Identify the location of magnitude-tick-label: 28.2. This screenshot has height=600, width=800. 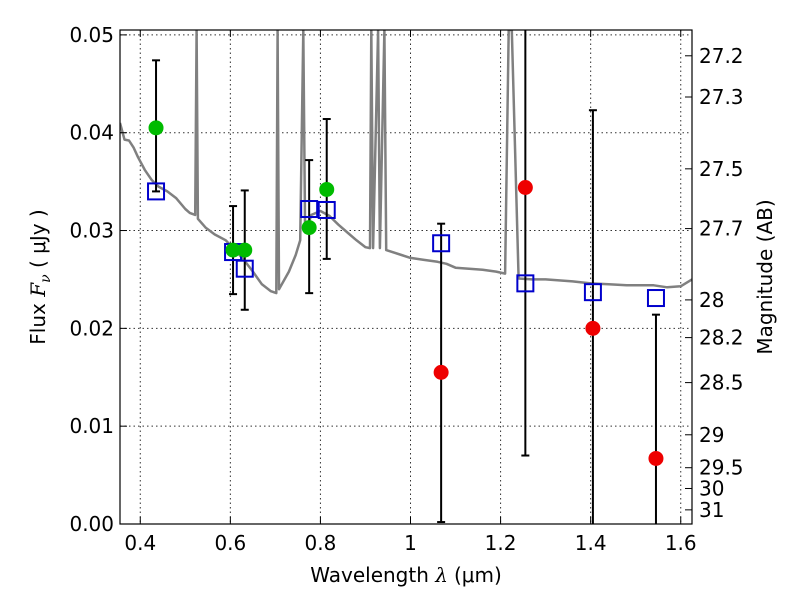
(721, 338).